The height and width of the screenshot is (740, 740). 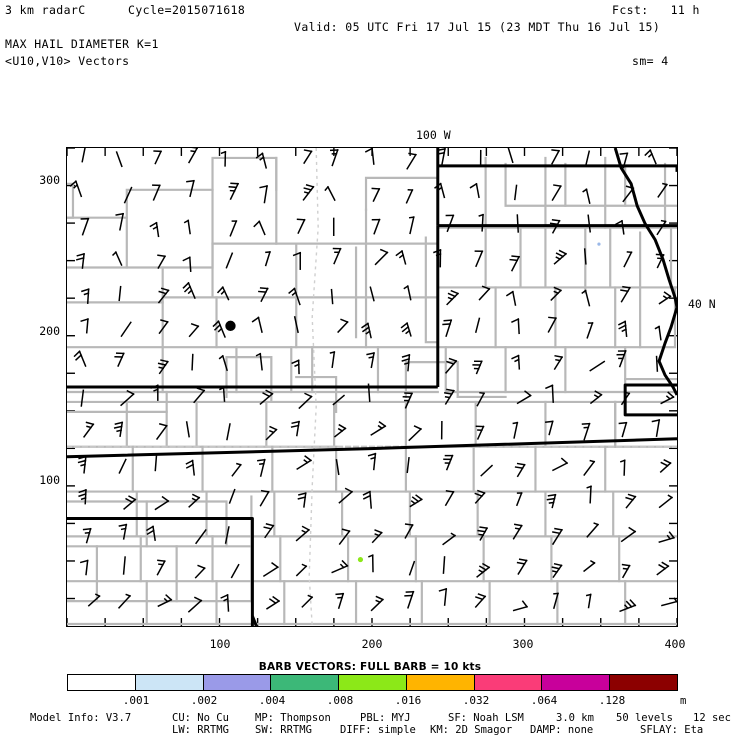 What do you see at coordinates (433, 135) in the screenshot?
I see `longitude-label-top: 100 W` at bounding box center [433, 135].